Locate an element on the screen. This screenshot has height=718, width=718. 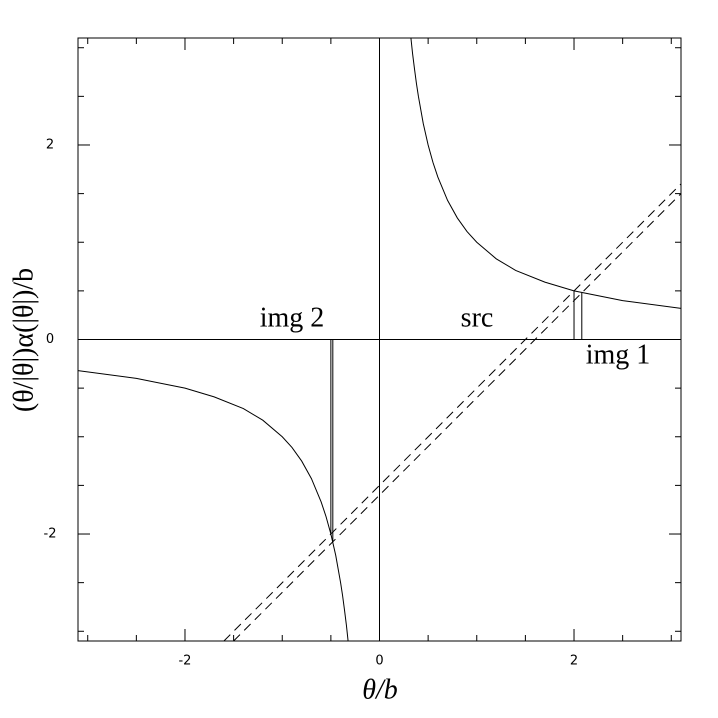
annotation: img 2 is located at coordinates (292, 317).